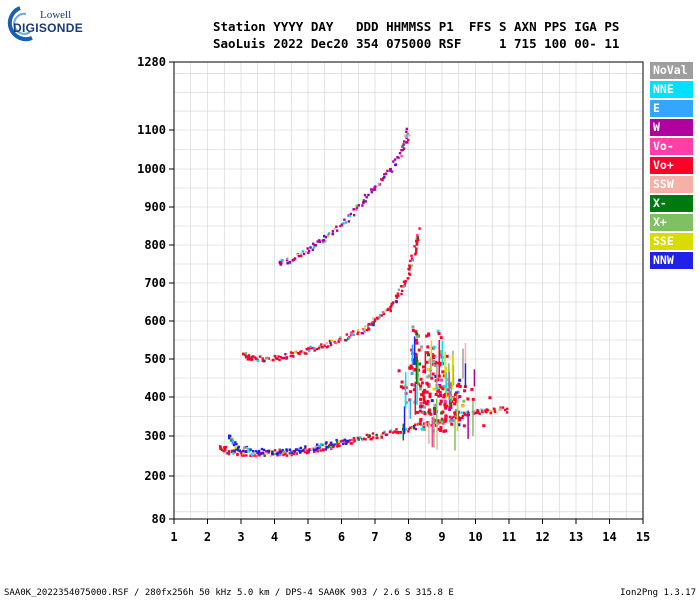 The width and height of the screenshot is (700, 600). I want to click on x-tick-label: 11, so click(509, 537).